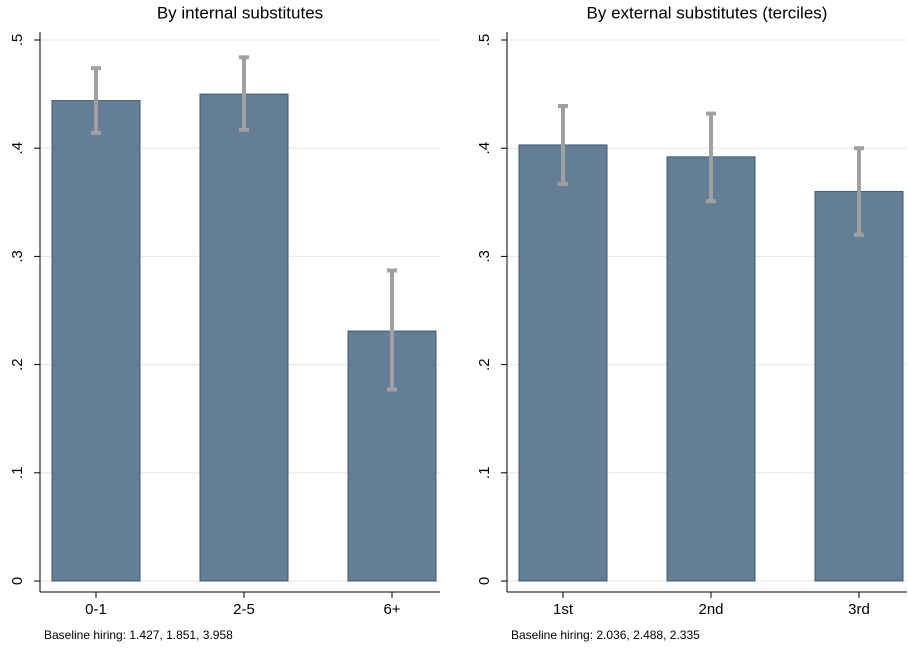 Image resolution: width=908 pixels, height=650 pixels. Describe the element at coordinates (710, 609) in the screenshot. I see `x-tick-label: 2nd` at that location.